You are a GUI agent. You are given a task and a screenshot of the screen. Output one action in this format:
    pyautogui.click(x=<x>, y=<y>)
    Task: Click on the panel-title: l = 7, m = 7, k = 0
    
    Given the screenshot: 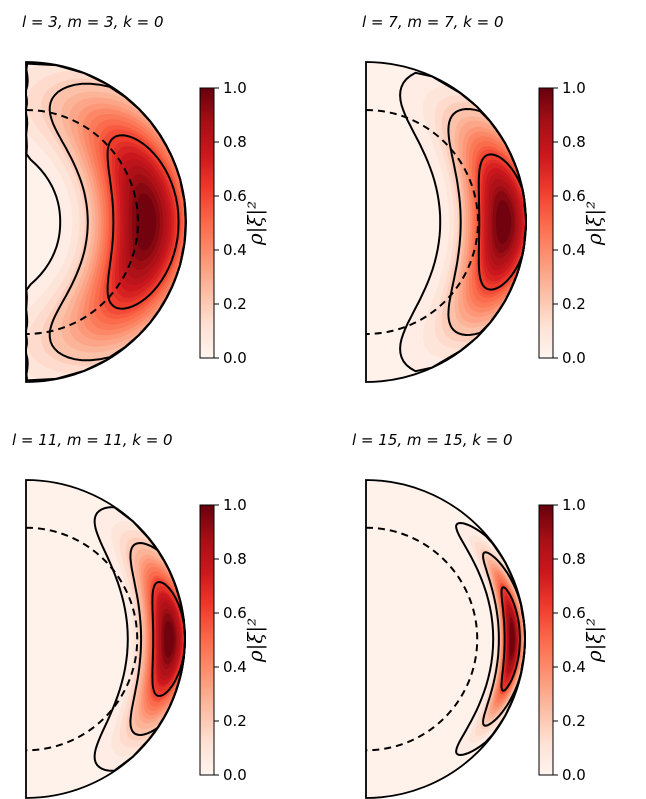 What is the action you would take?
    pyautogui.click(x=432, y=22)
    